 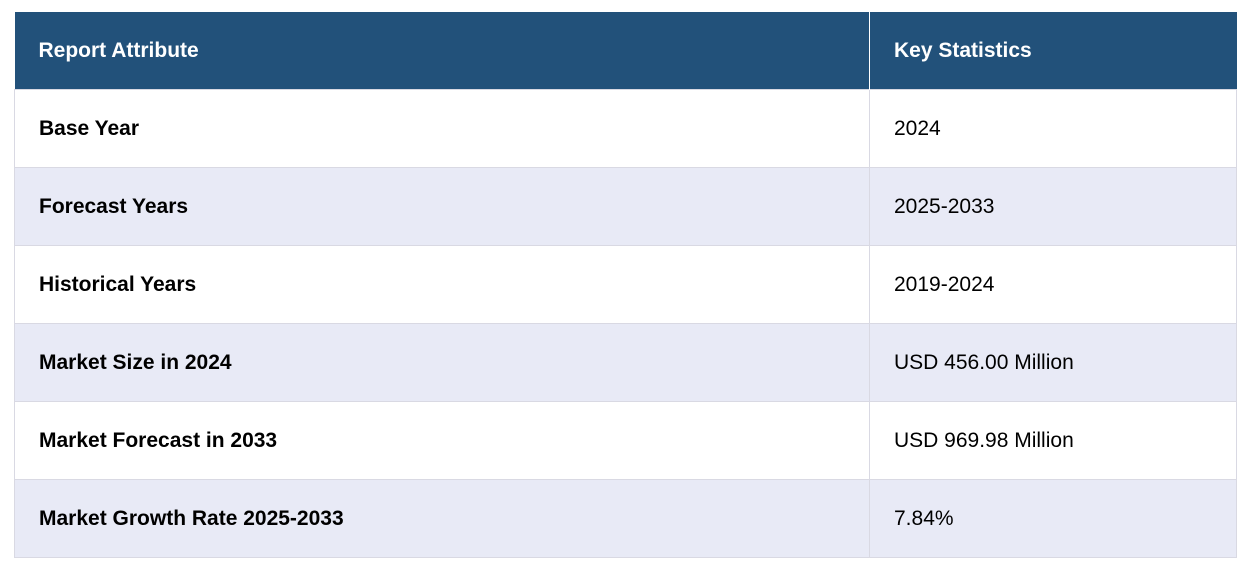 I want to click on table-row: Historical Years 2019-2024, so click(x=625, y=284).